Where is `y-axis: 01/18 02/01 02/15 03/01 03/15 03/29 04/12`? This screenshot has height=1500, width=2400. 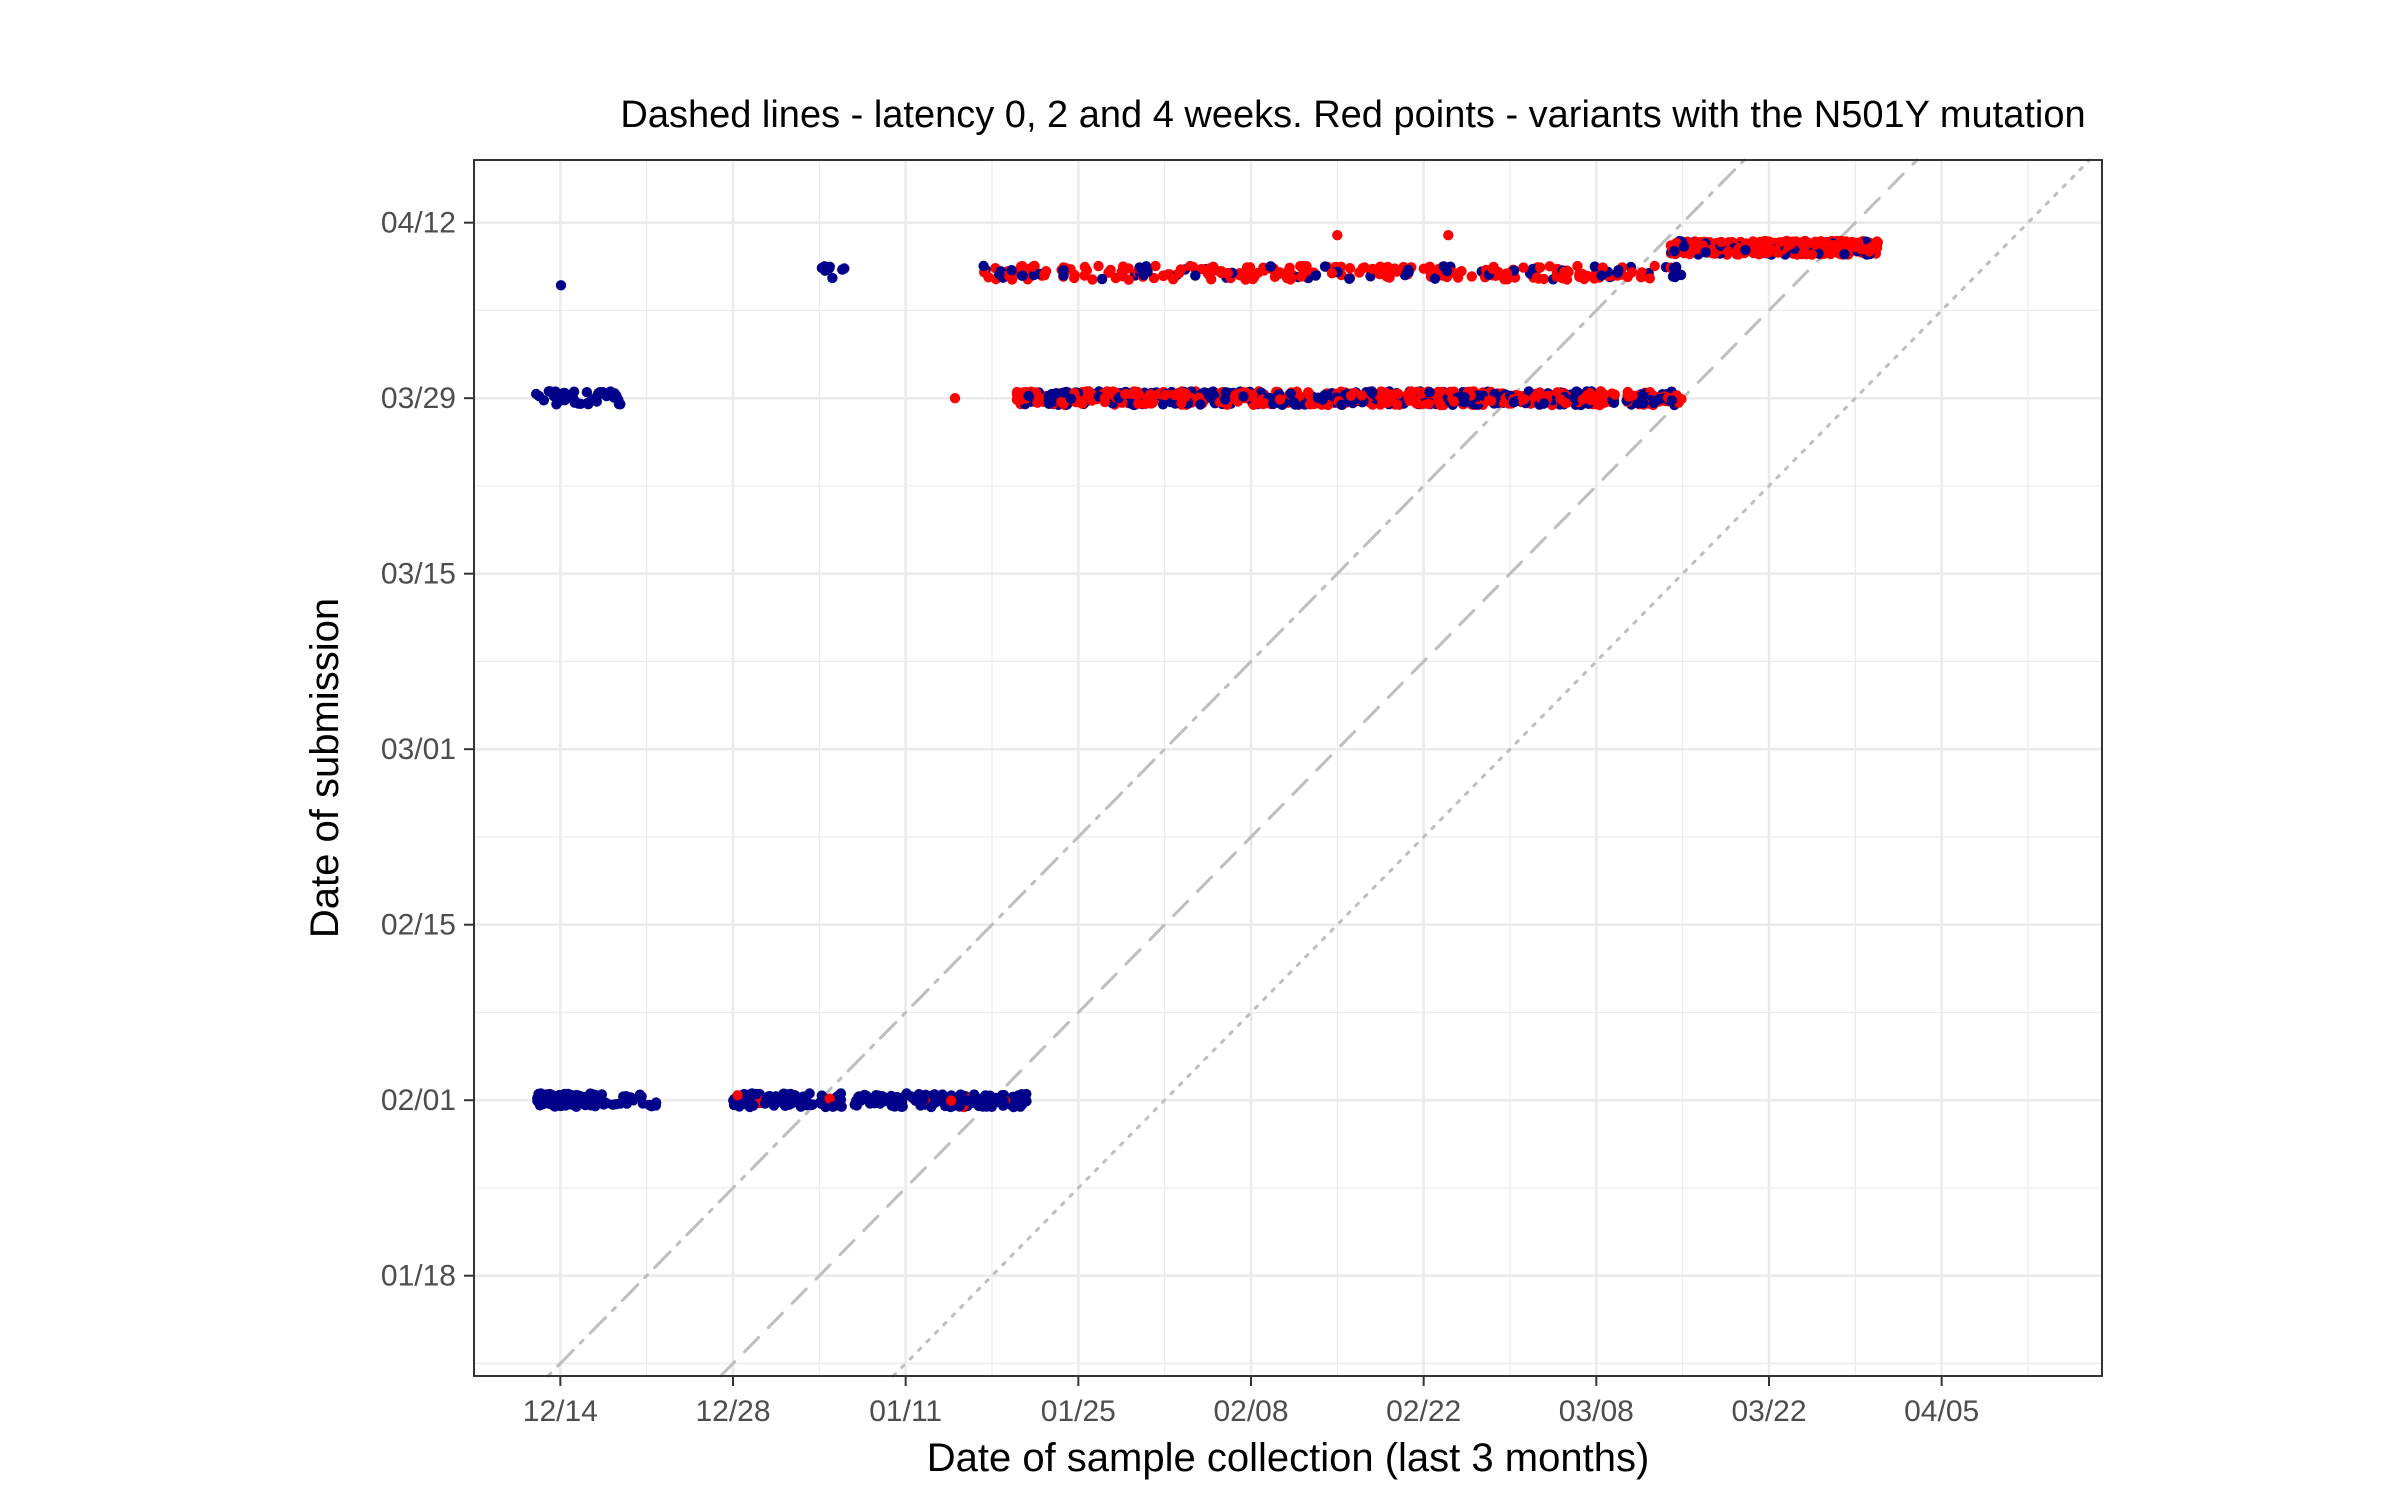
y-axis: 01/18 02/01 02/15 03/01 03/15 03/29 04/12 is located at coordinates (427, 750).